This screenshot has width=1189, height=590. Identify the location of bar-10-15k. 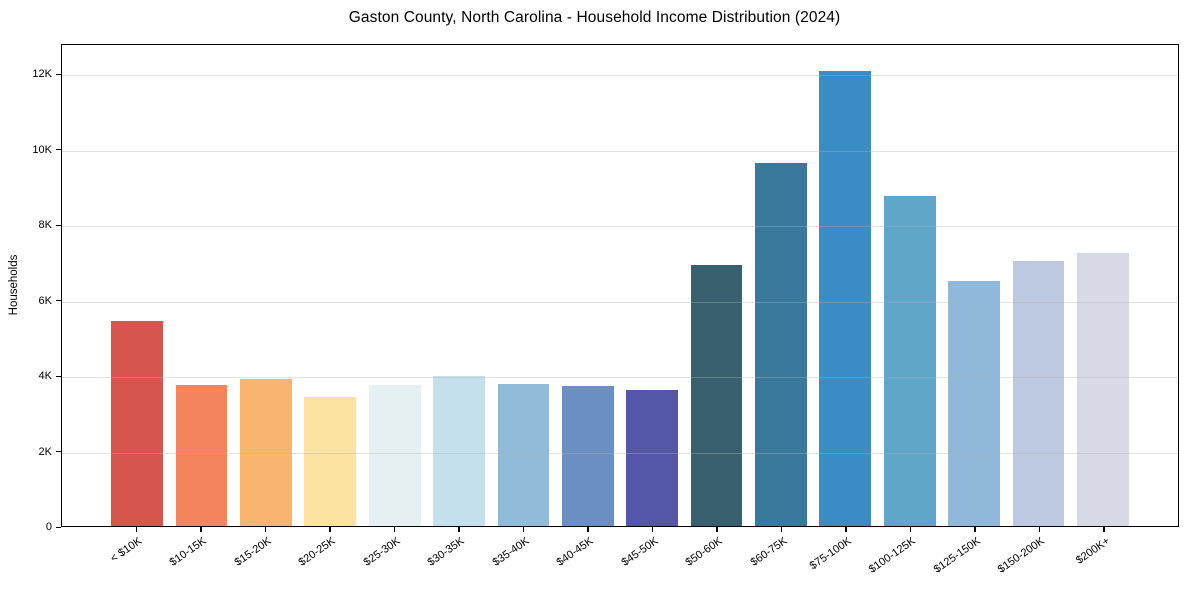
(201, 455).